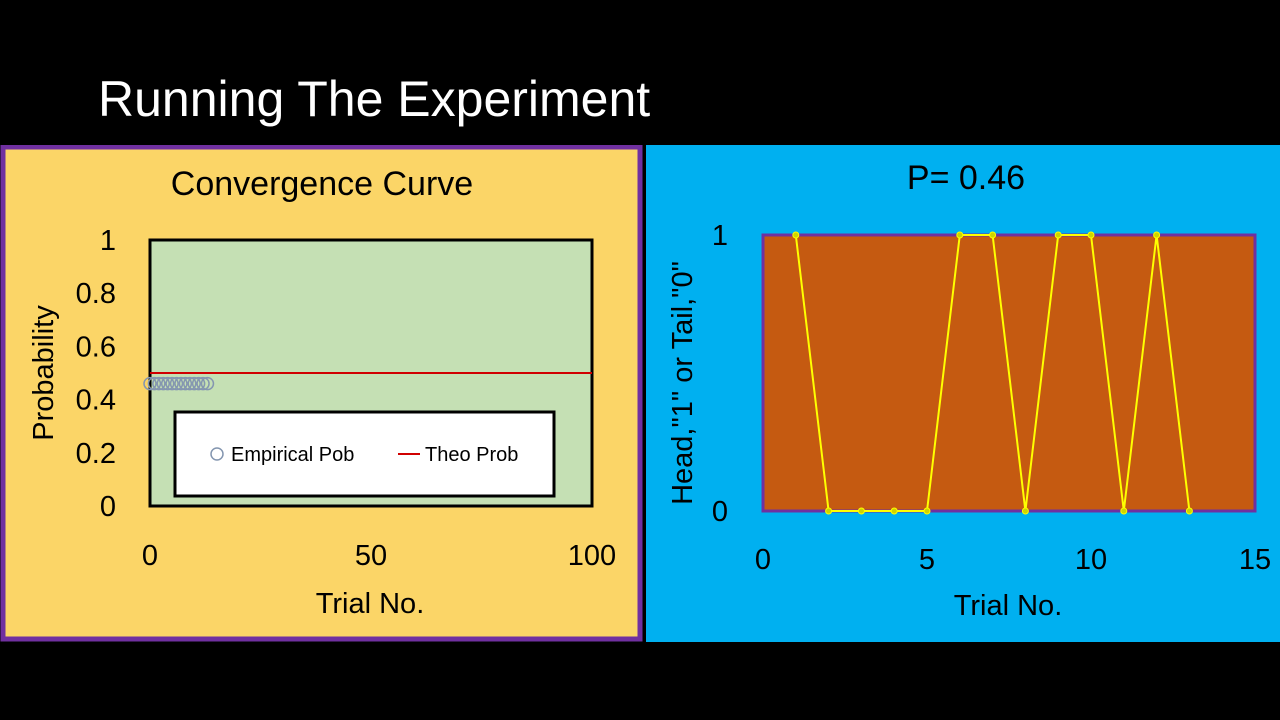 This screenshot has height=720, width=1280. What do you see at coordinates (1255, 560) in the screenshot?
I see `x-tick-label: 15` at bounding box center [1255, 560].